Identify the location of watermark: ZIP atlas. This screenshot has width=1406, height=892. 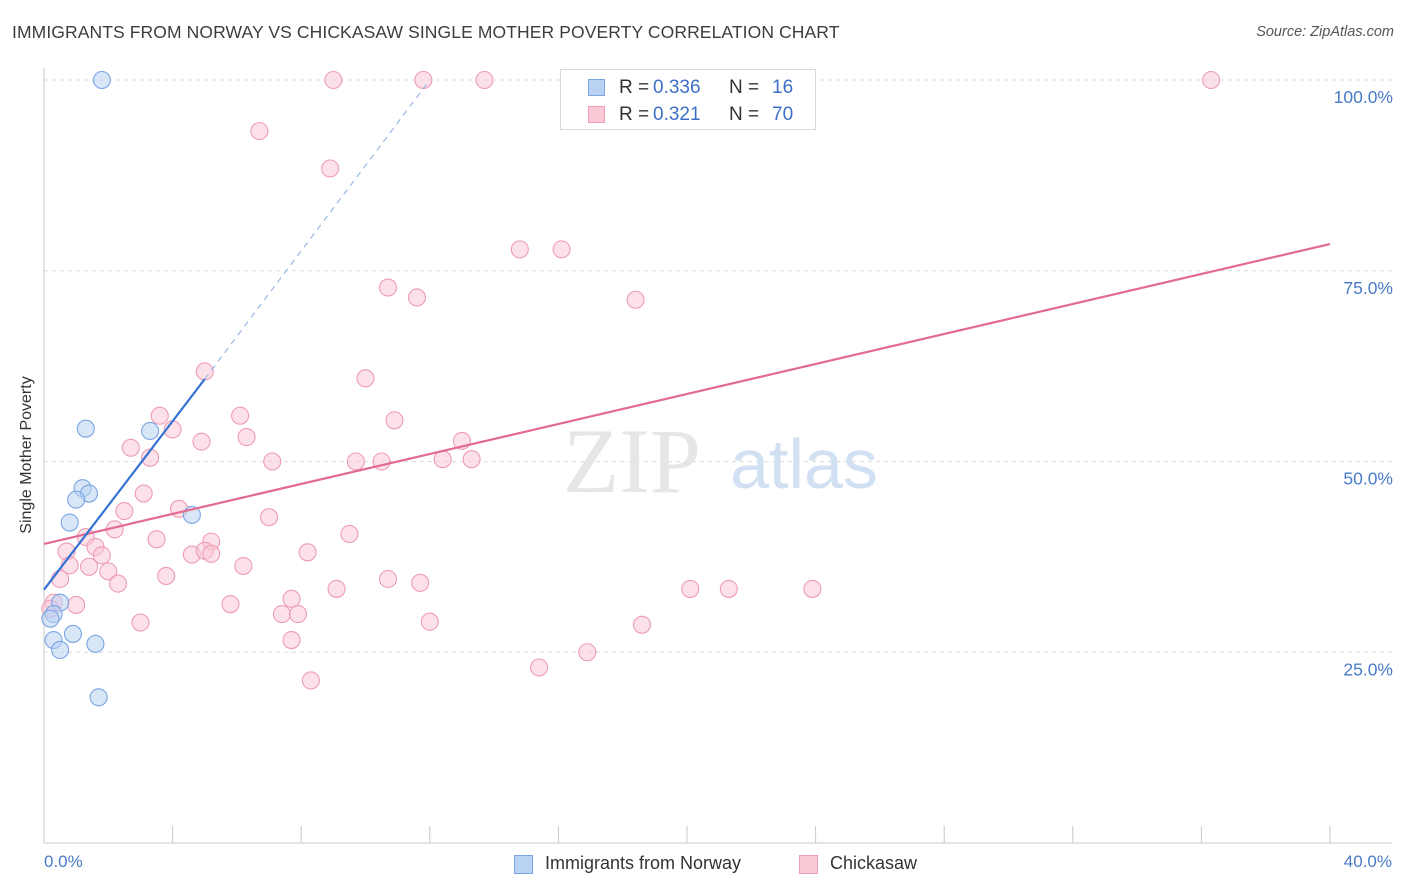
(720, 461).